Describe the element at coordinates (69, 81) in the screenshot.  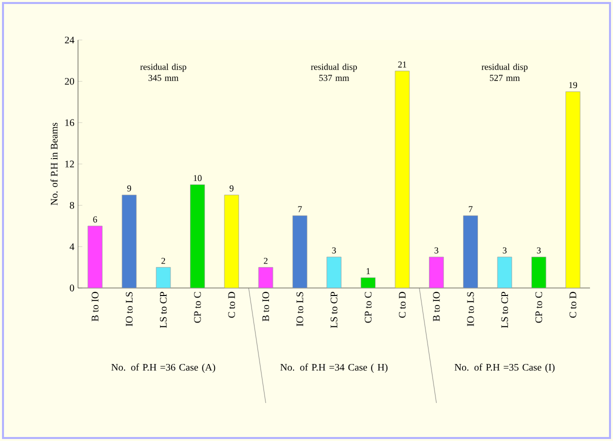
I see `y-tick-label: 20` at that location.